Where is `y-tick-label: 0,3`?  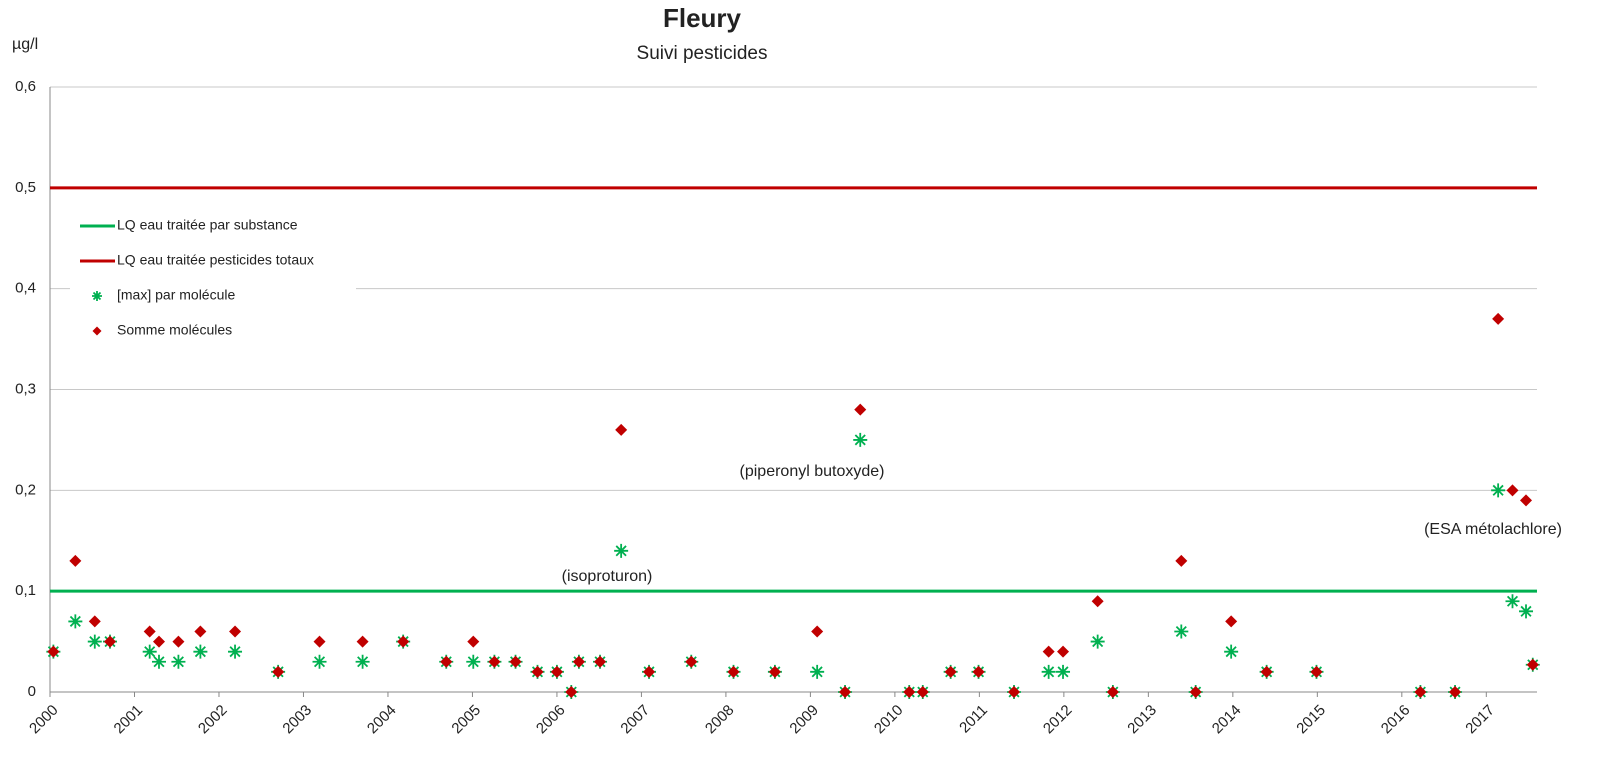 y-tick-label: 0,3 is located at coordinates (25, 388).